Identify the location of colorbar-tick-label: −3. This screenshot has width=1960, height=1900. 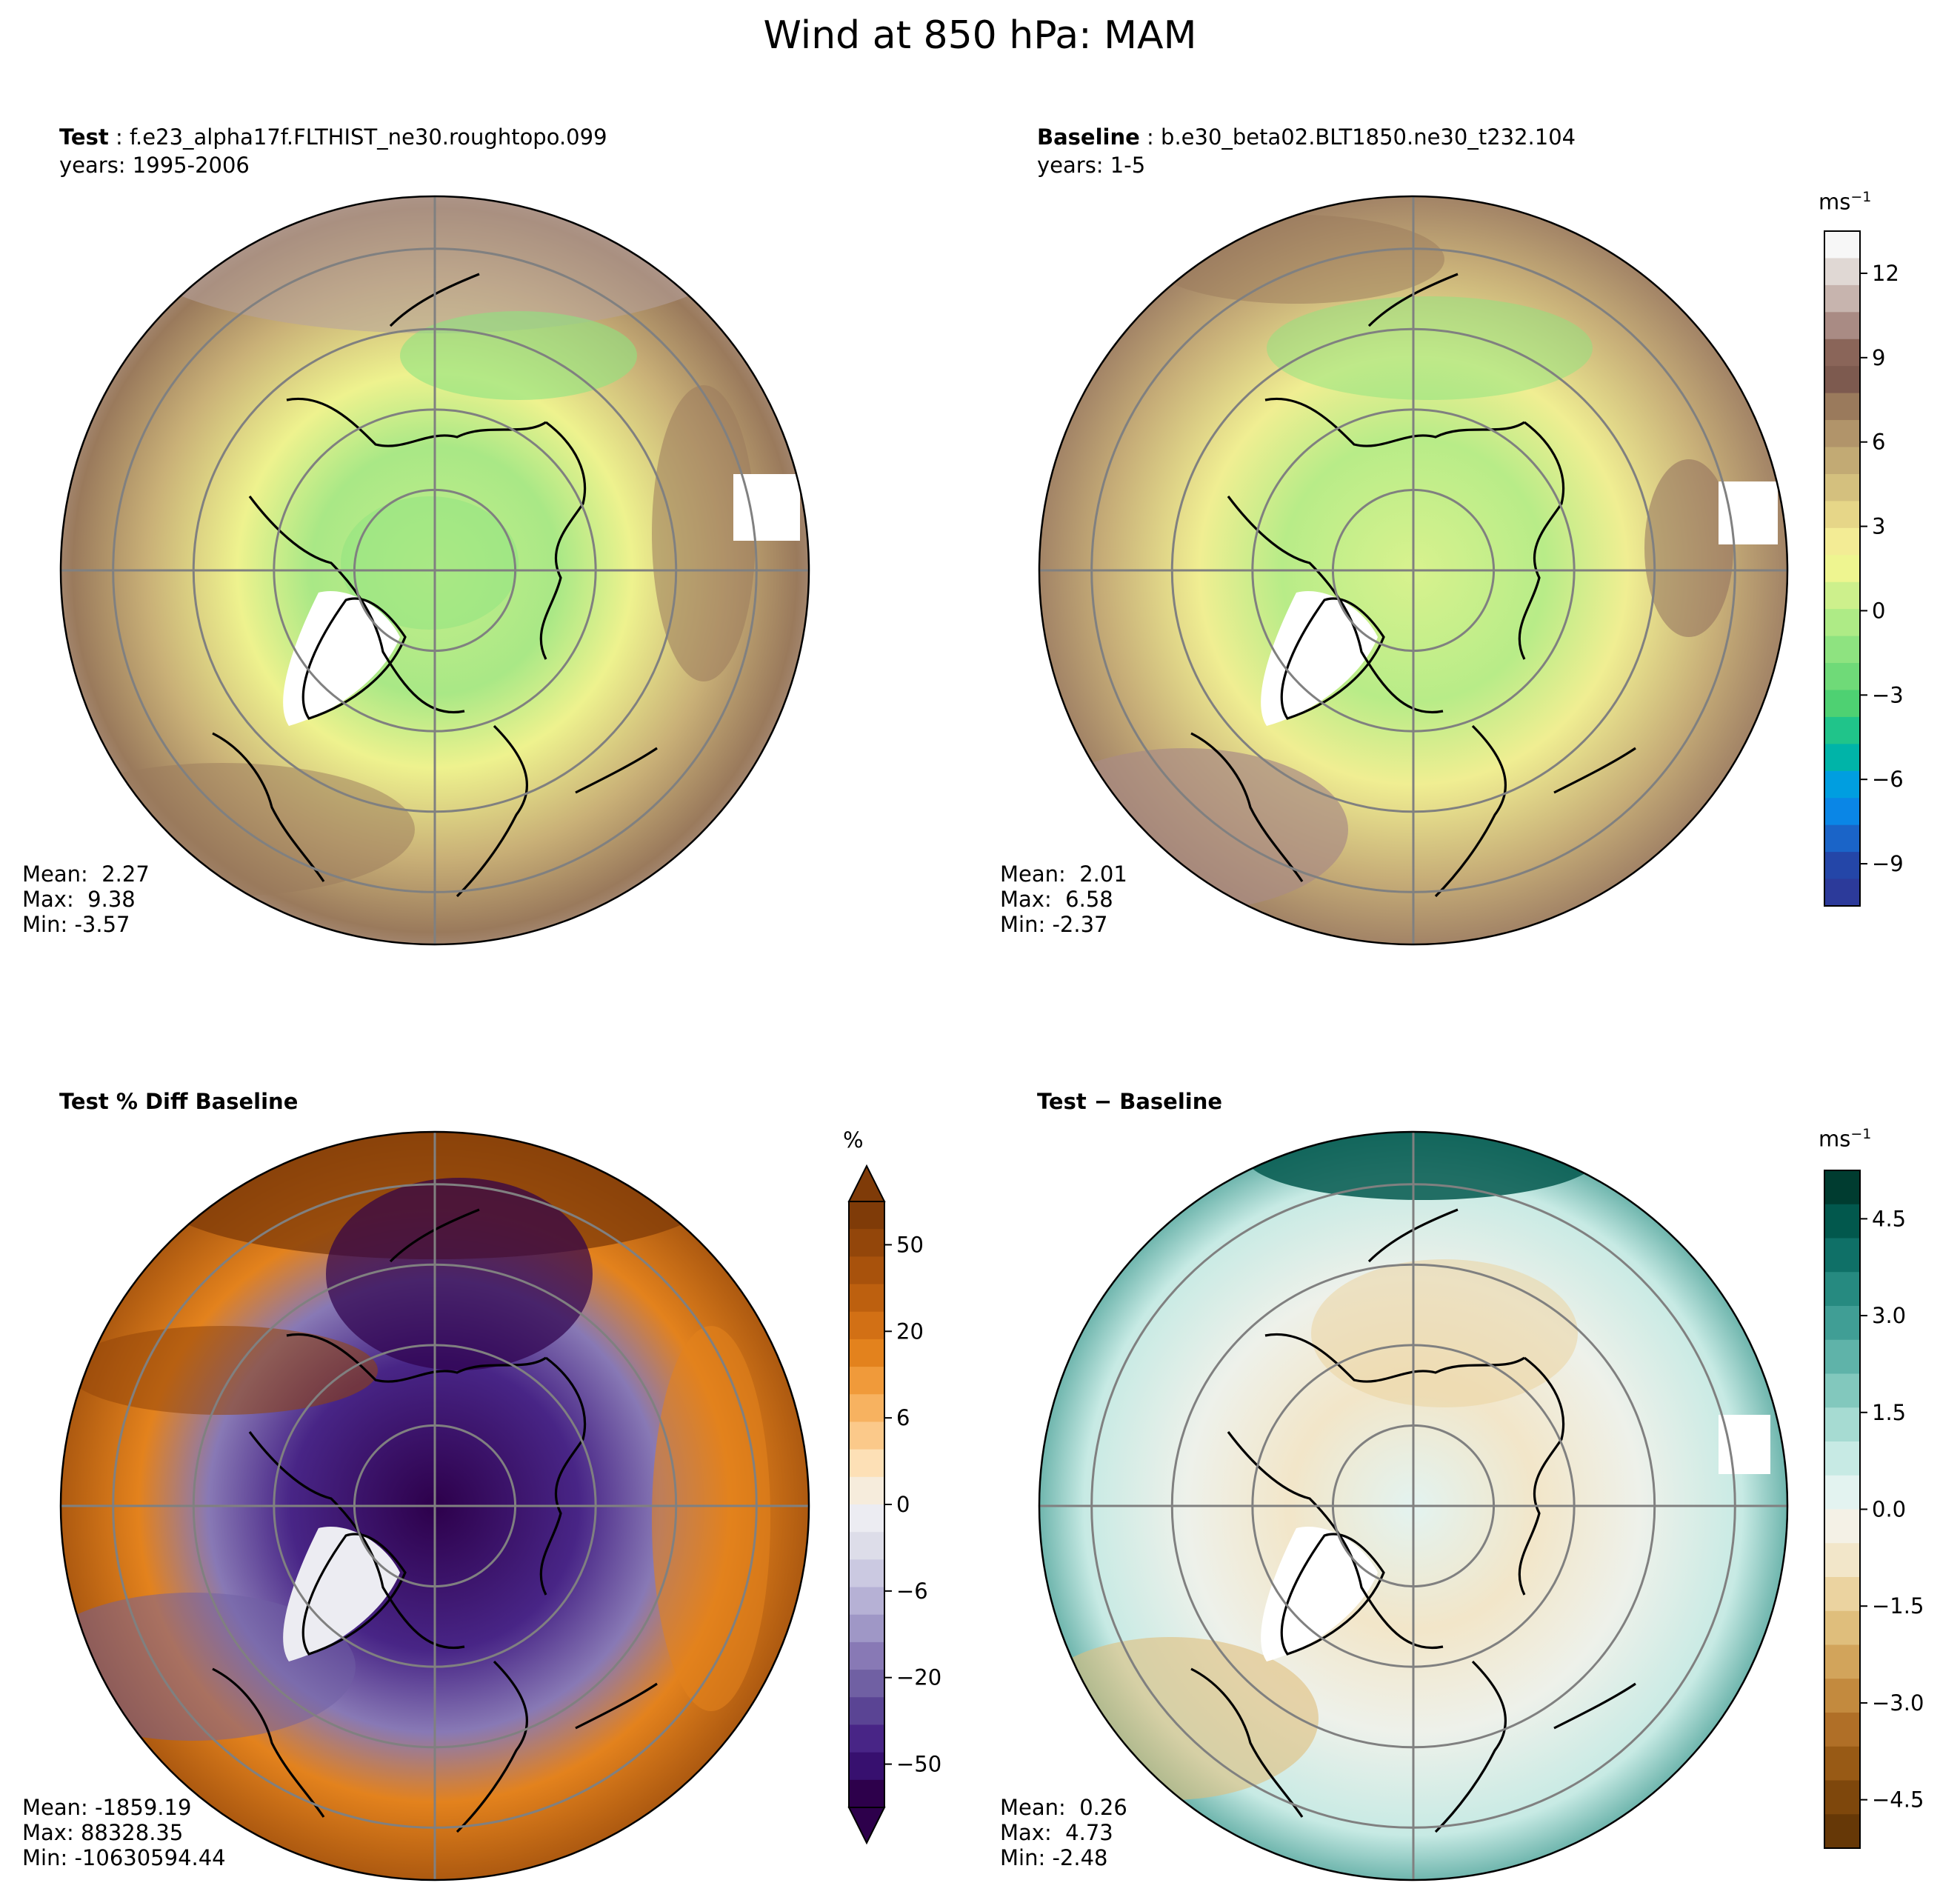
(1888, 694).